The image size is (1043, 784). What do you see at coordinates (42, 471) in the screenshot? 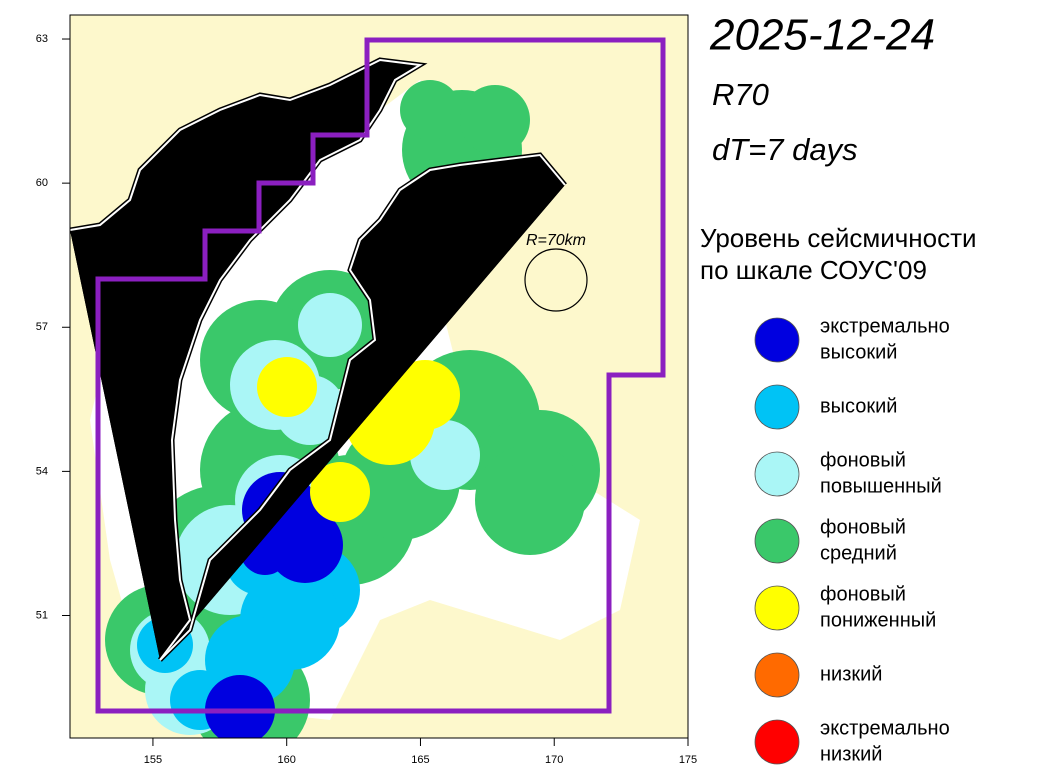
I see `y-tick-label: 54` at bounding box center [42, 471].